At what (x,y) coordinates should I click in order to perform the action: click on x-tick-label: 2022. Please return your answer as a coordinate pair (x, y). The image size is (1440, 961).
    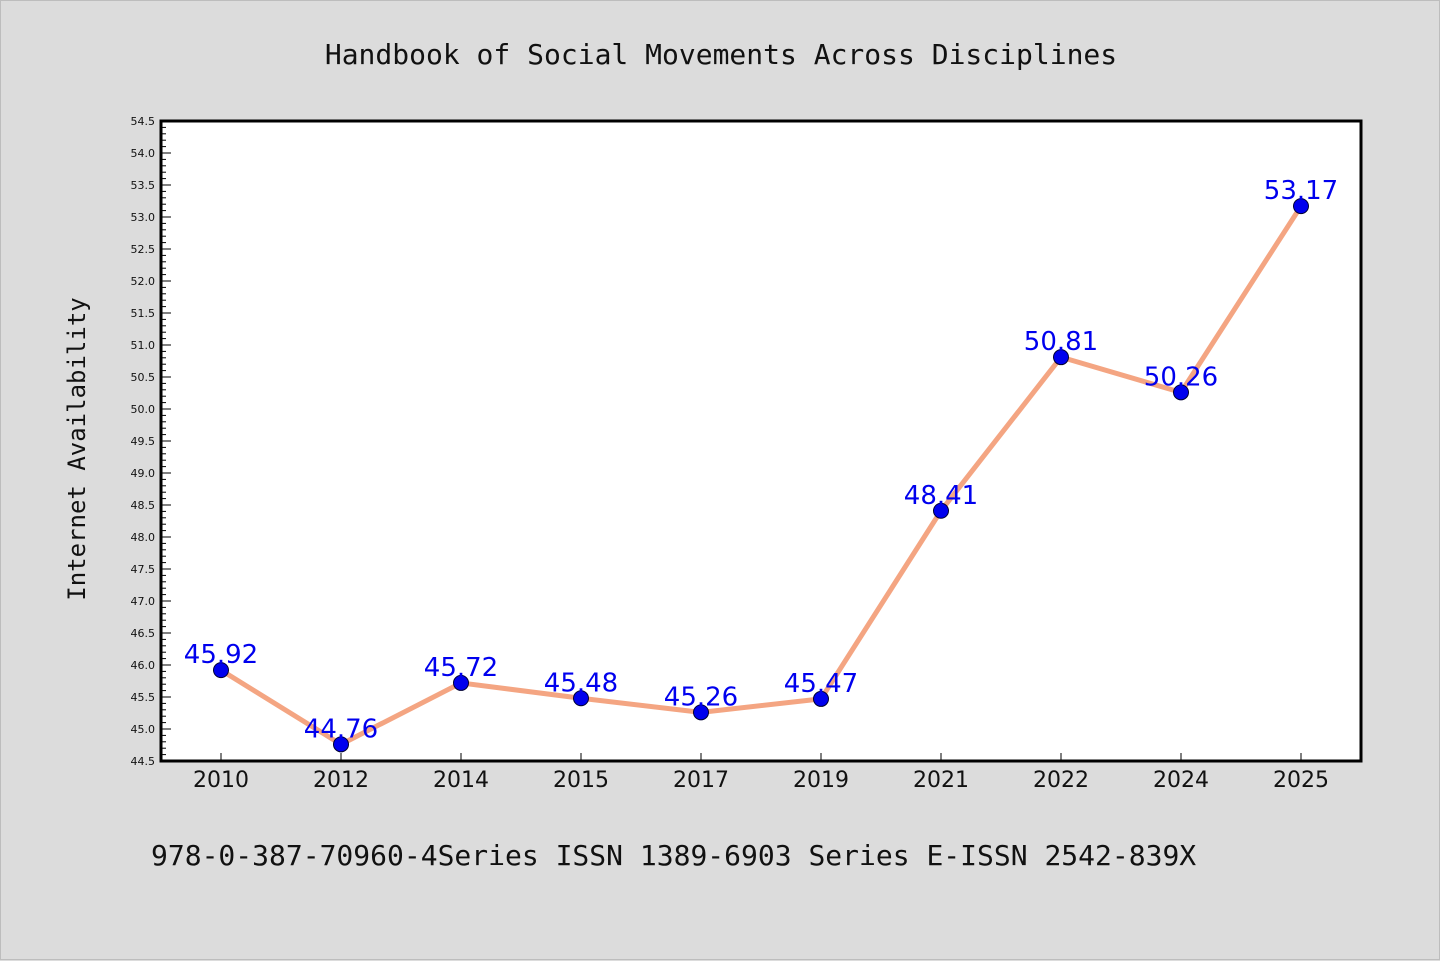
    Looking at the image, I should click on (1061, 780).